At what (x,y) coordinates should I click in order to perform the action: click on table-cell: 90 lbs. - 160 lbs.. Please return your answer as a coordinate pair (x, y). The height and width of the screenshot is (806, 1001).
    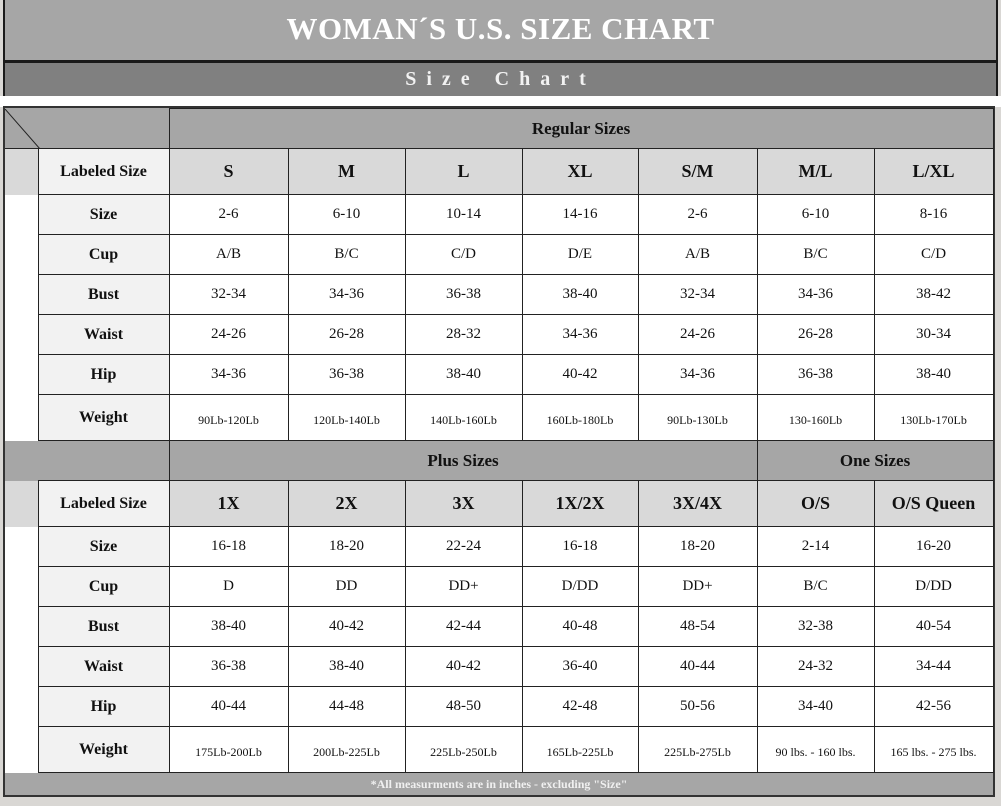
    Looking at the image, I should click on (815, 749).